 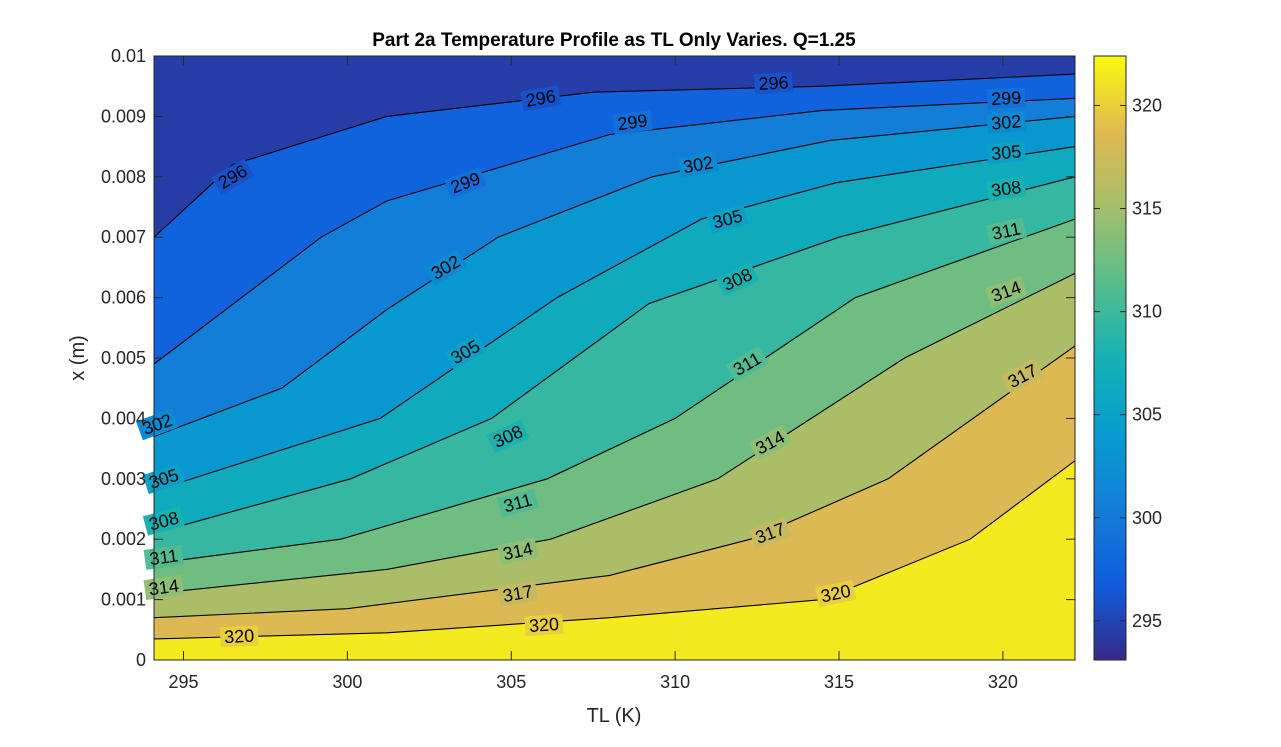 What do you see at coordinates (1147, 312) in the screenshot?
I see `colorbar-tick-label: 310` at bounding box center [1147, 312].